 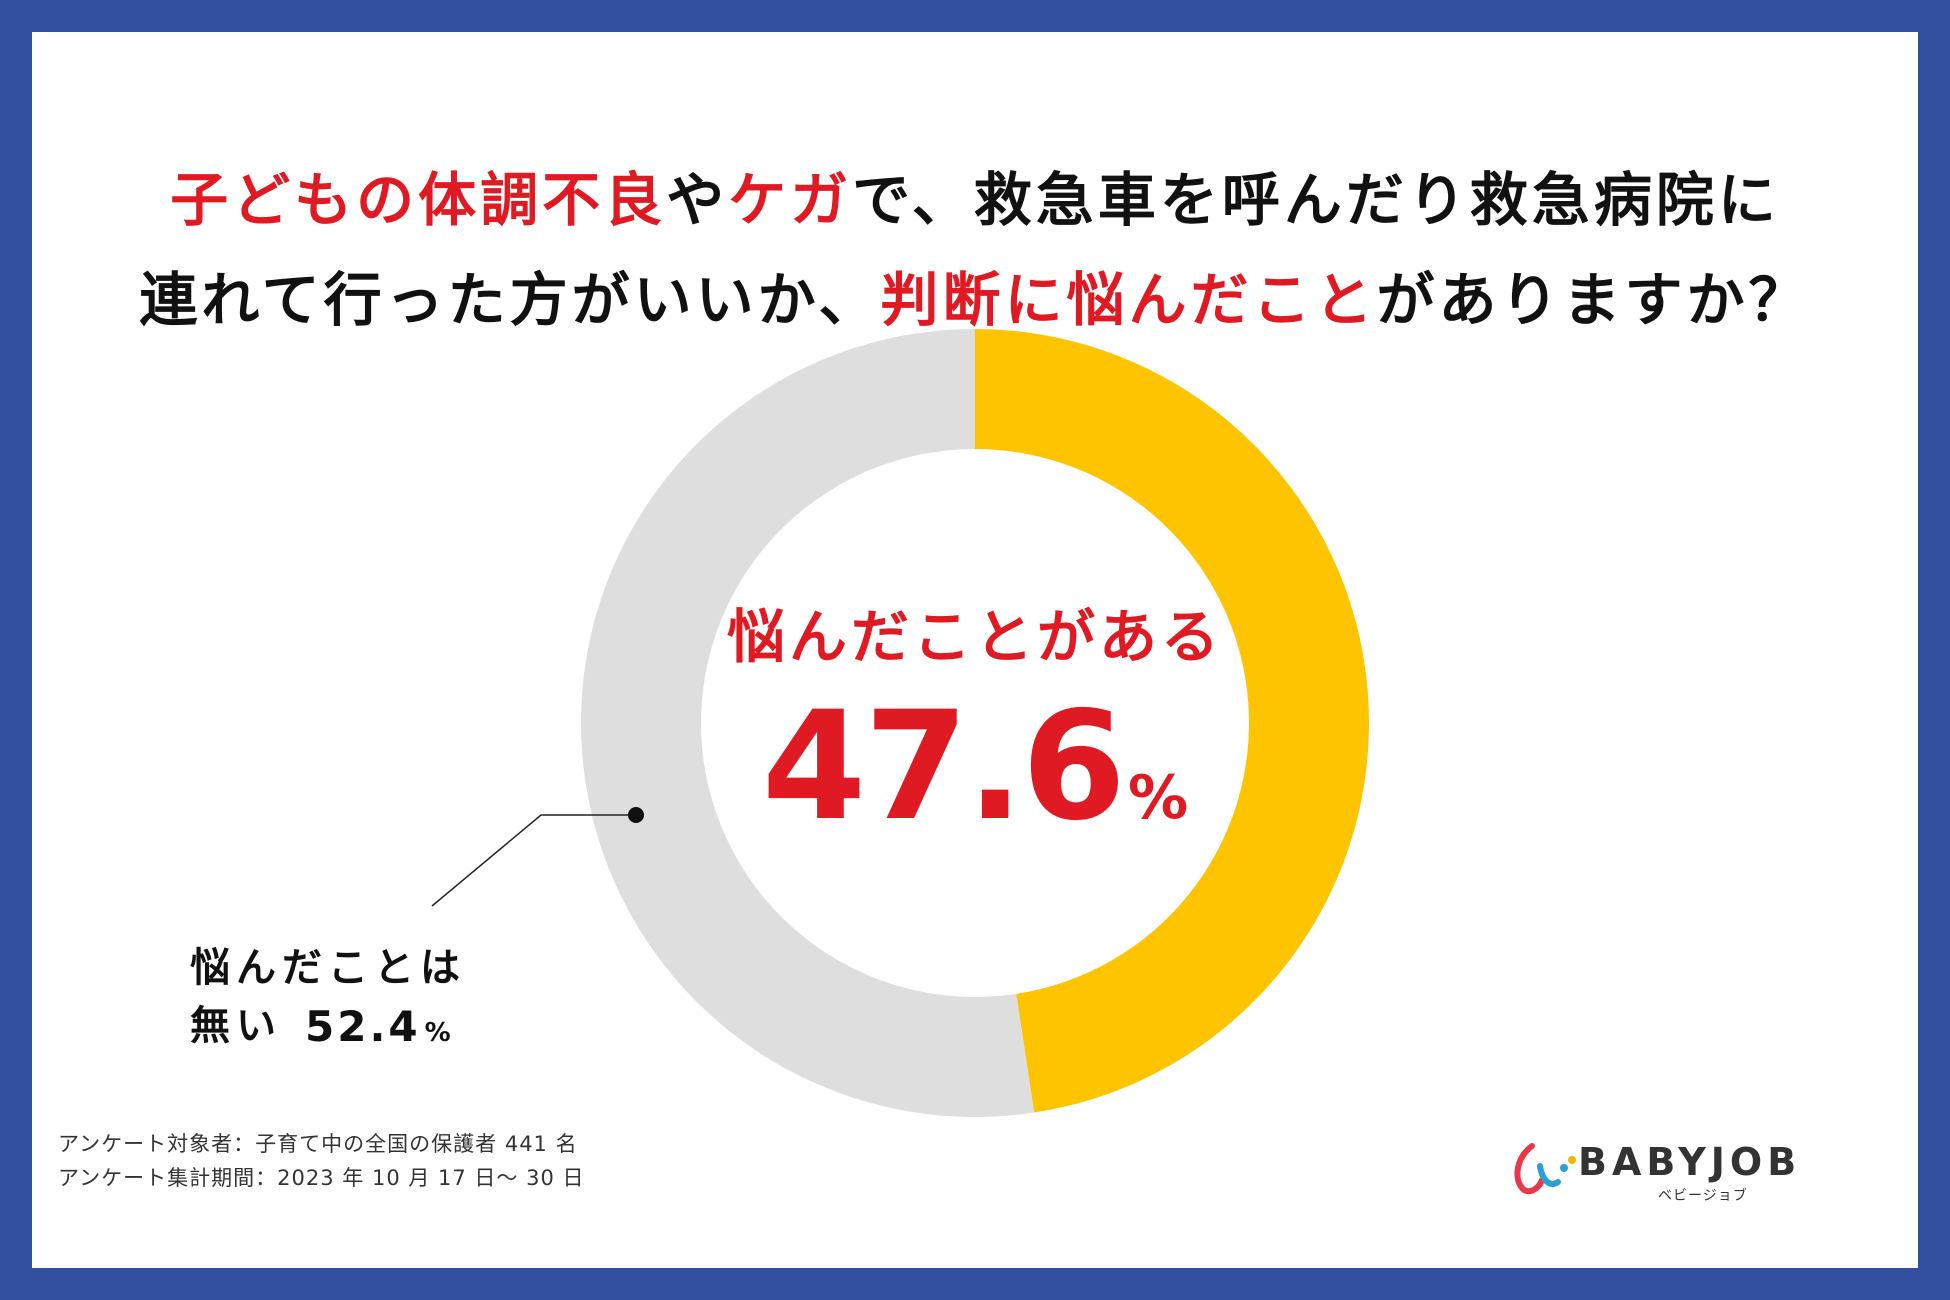 I want to click on slice-value-no-unit: %, so click(x=439, y=1033).